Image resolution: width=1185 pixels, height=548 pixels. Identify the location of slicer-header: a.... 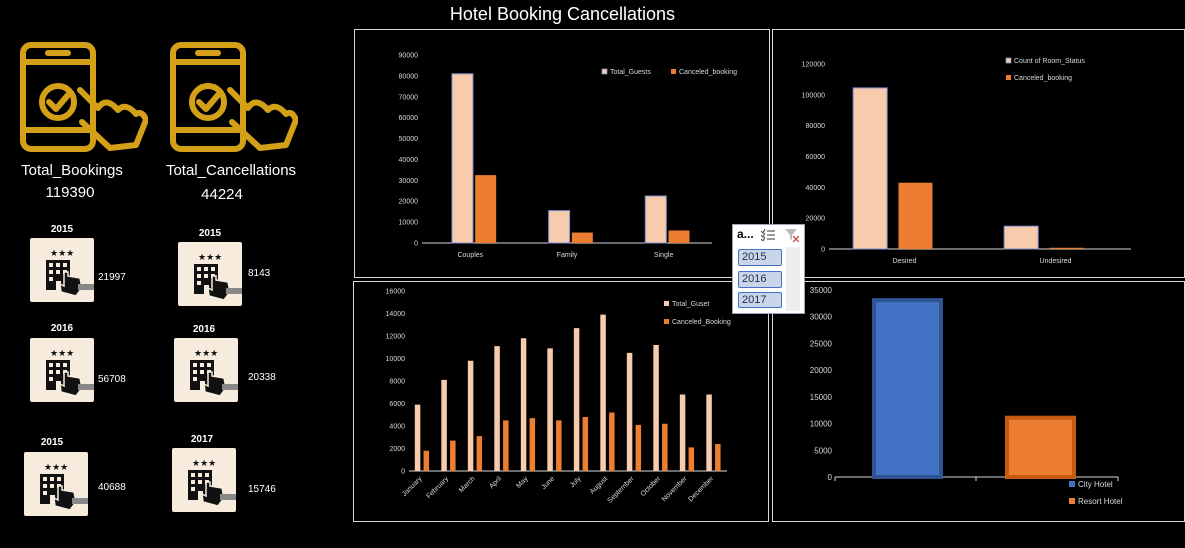
(745, 234).